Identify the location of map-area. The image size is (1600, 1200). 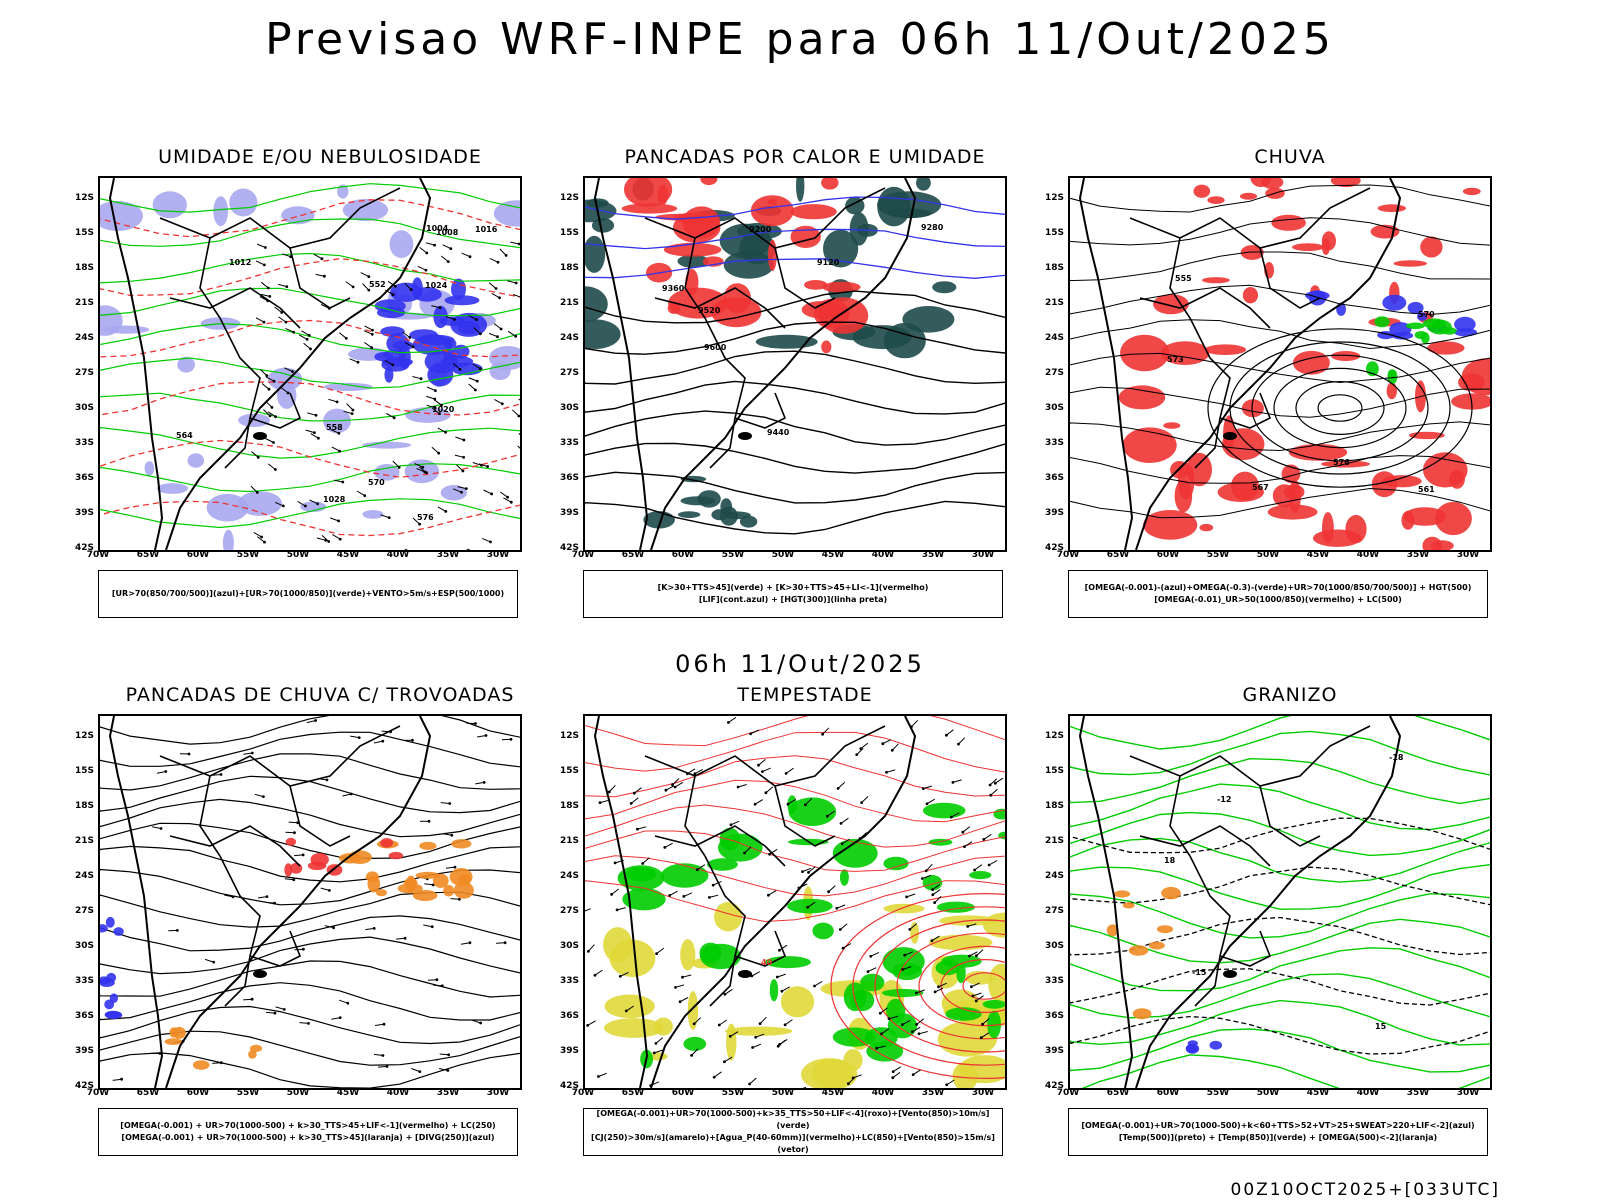
(310, 902).